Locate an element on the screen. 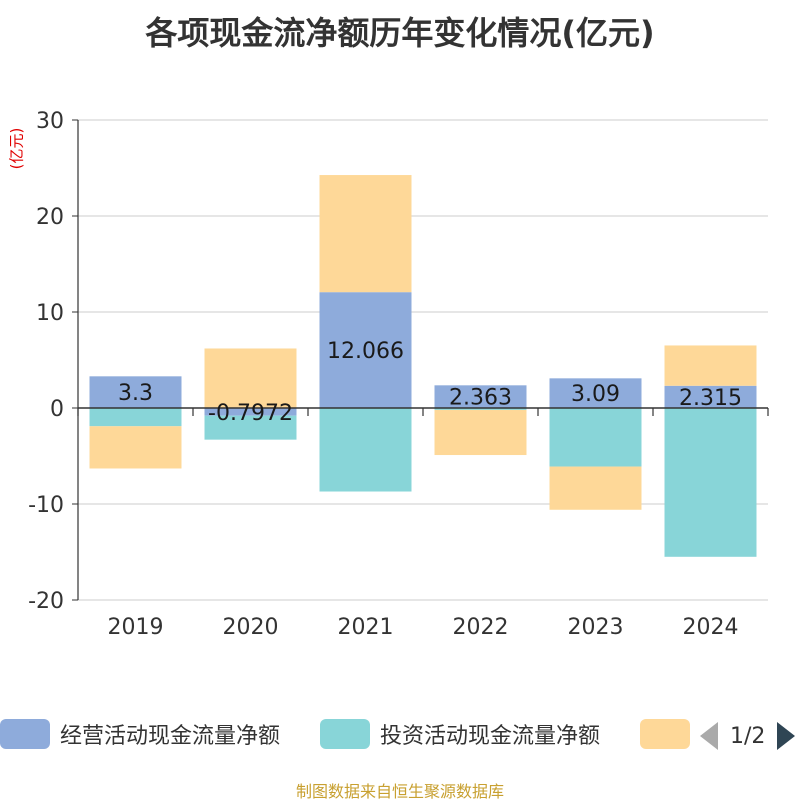 The height and width of the screenshot is (802, 800). legend-label: 投资活动现金流量净额 is located at coordinates (490, 736).